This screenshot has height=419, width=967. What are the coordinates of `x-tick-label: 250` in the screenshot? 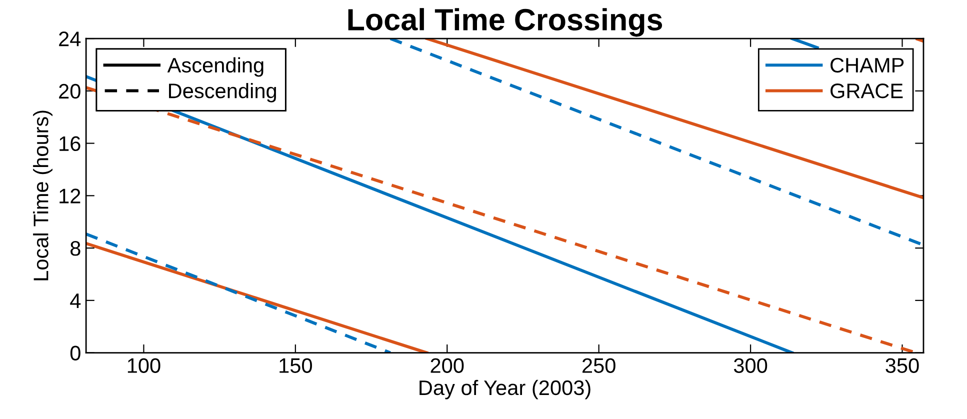 It's located at (599, 365).